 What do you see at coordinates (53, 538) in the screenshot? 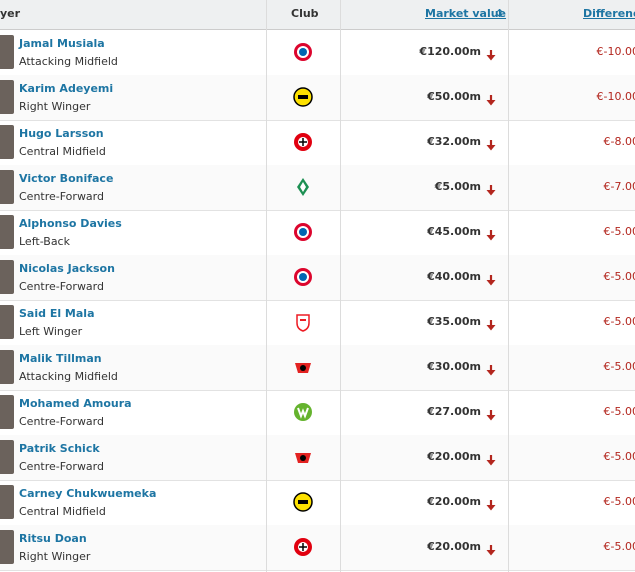
I see `player-name: Ritsu Doan` at bounding box center [53, 538].